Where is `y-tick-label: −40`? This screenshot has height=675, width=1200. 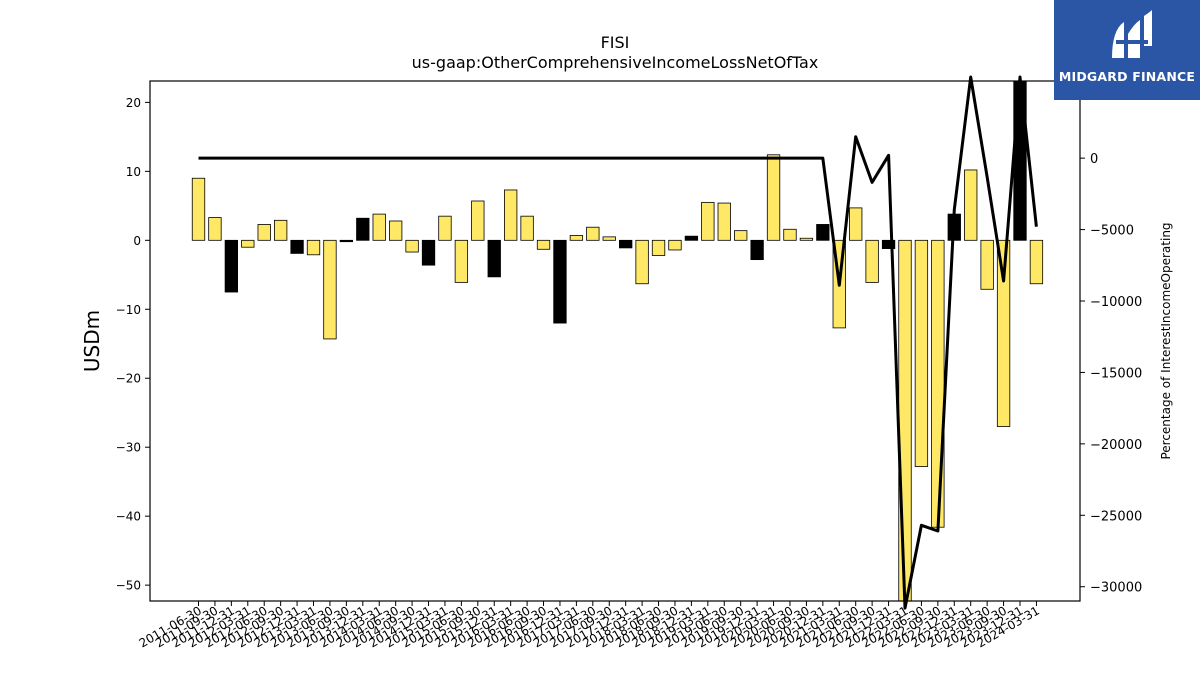
y-tick-label: −40 is located at coordinates (128, 517).